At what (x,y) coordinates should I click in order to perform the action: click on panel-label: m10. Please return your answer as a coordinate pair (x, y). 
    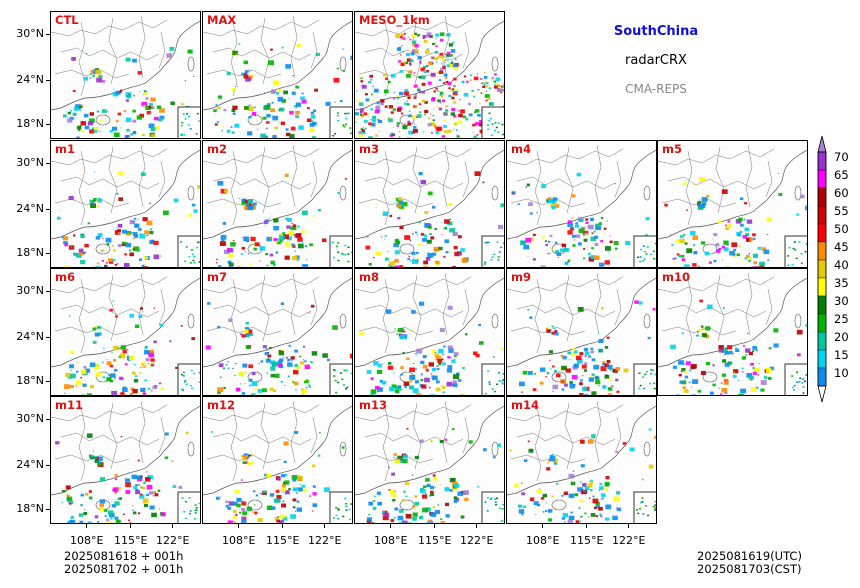
    Looking at the image, I should click on (676, 277).